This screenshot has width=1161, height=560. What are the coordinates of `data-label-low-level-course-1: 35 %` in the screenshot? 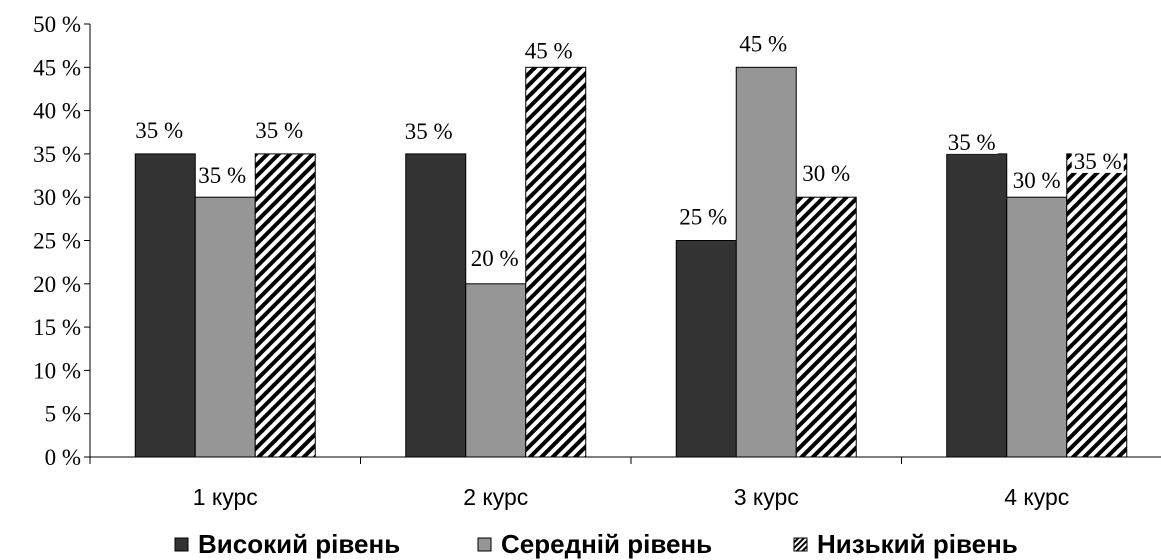 It's located at (279, 130).